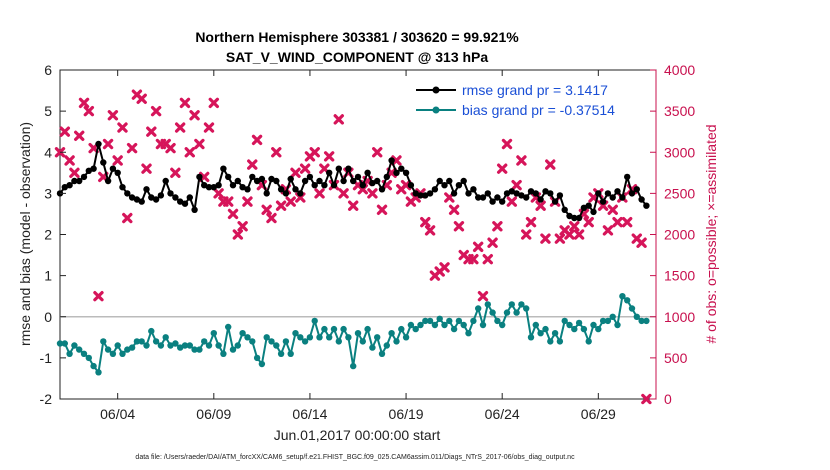 The image size is (830, 470). Describe the element at coordinates (502, 414) in the screenshot. I see `x-tick-label-4: 06/24` at that location.